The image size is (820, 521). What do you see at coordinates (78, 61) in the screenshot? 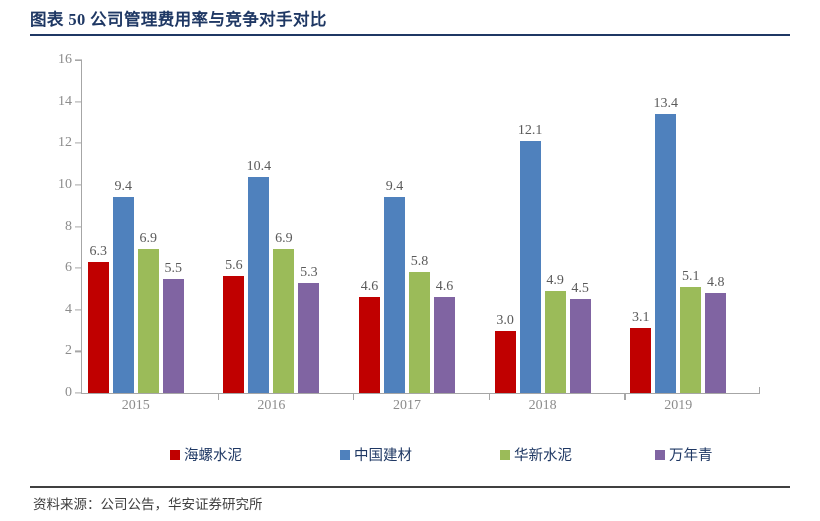
I see `y-axis-top-cap` at bounding box center [78, 61].